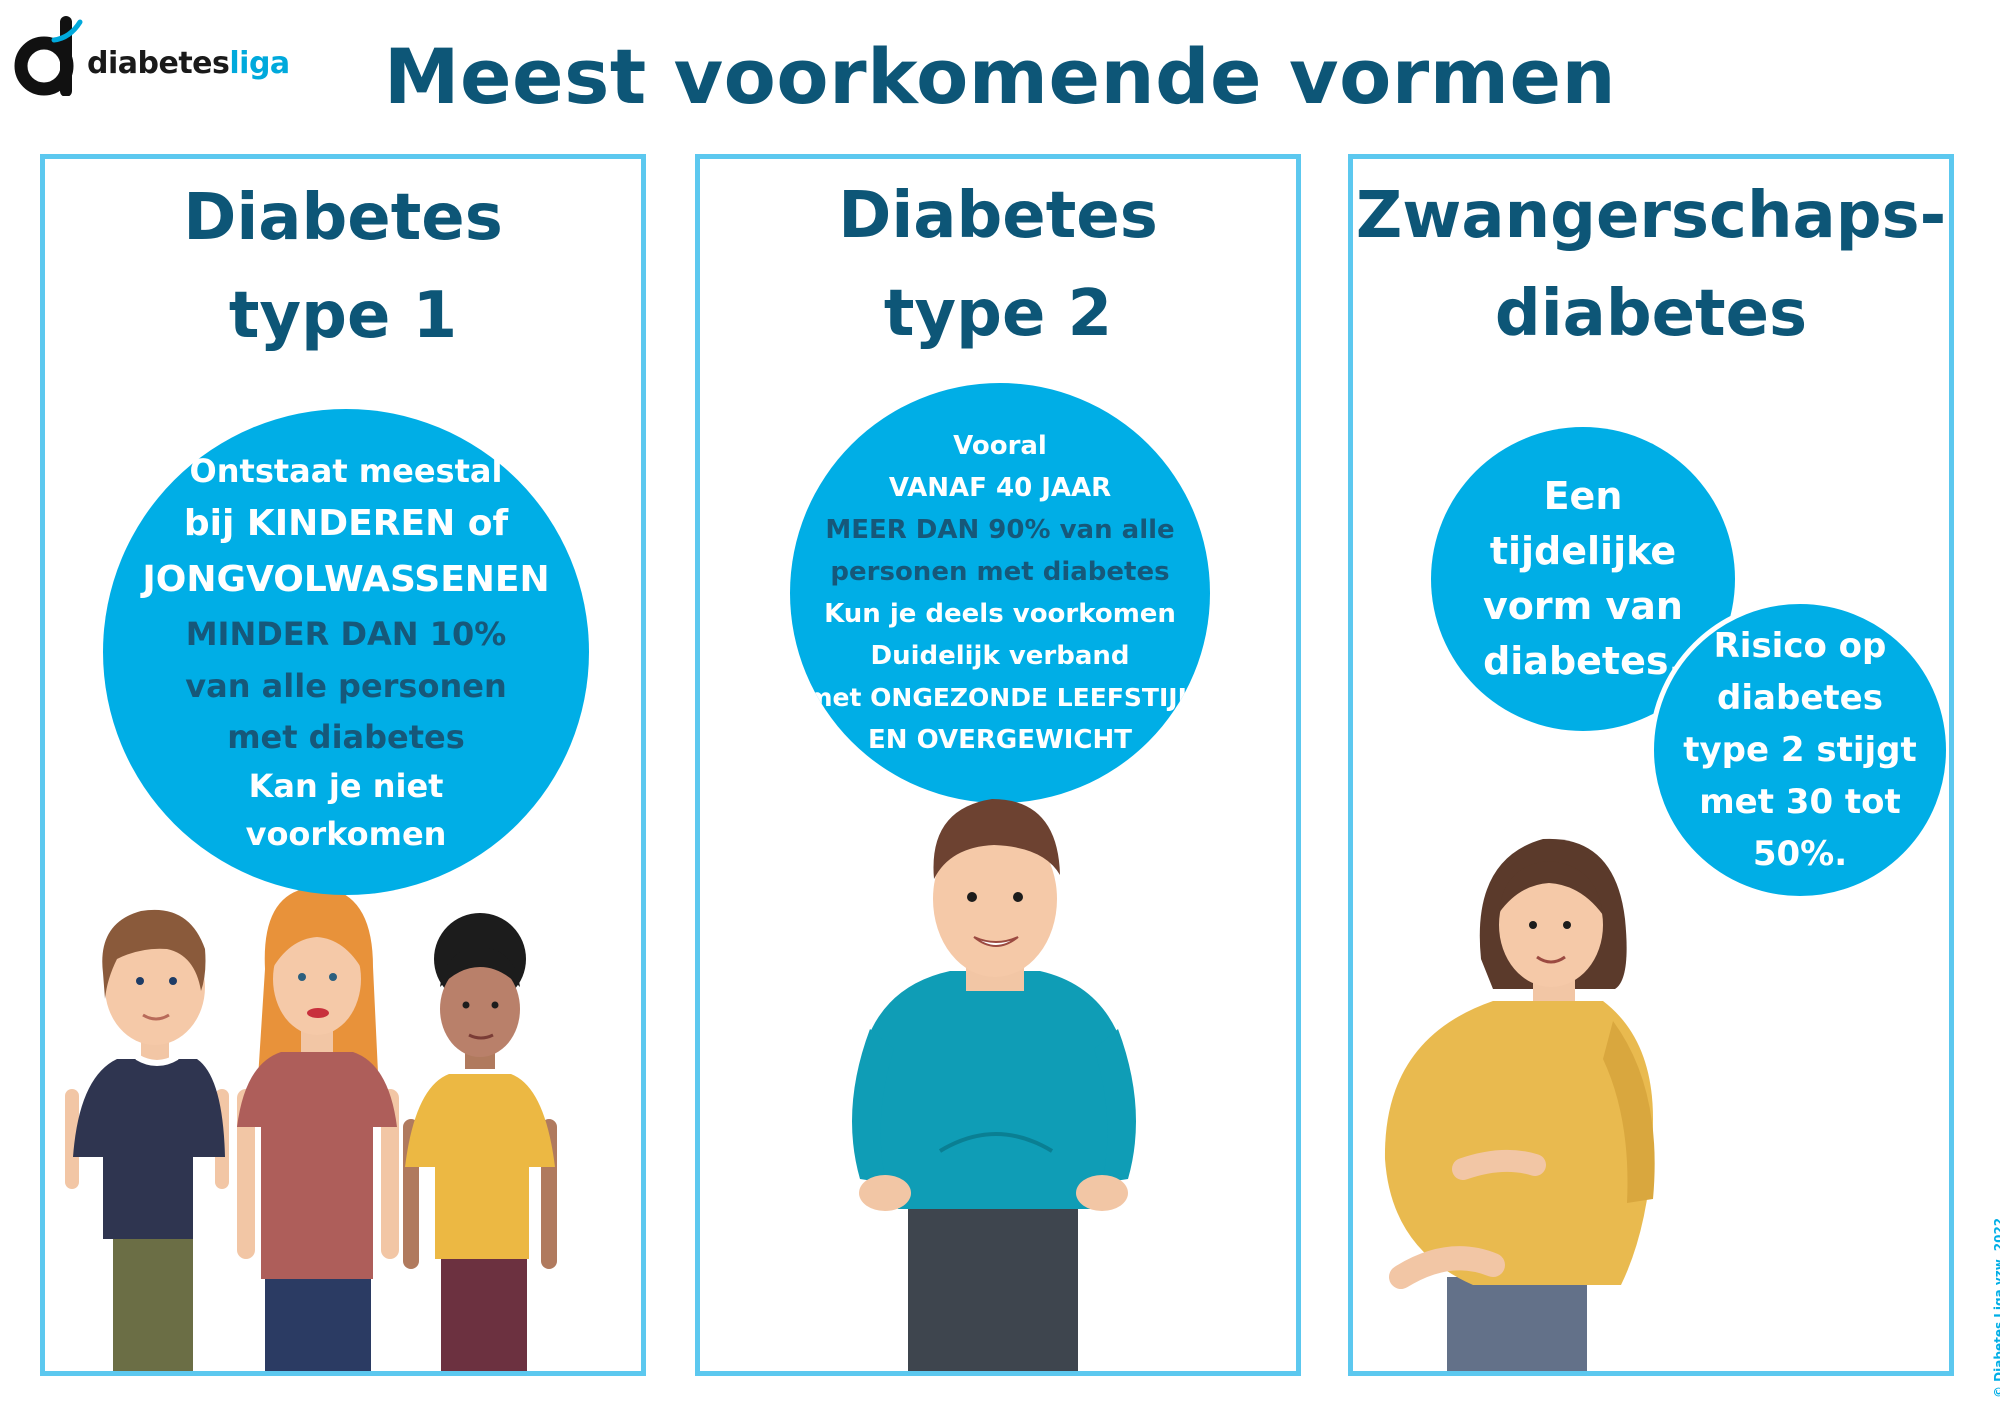  Describe the element at coordinates (346, 523) in the screenshot. I see `bubble-line: bij KINDEREN of` at that location.